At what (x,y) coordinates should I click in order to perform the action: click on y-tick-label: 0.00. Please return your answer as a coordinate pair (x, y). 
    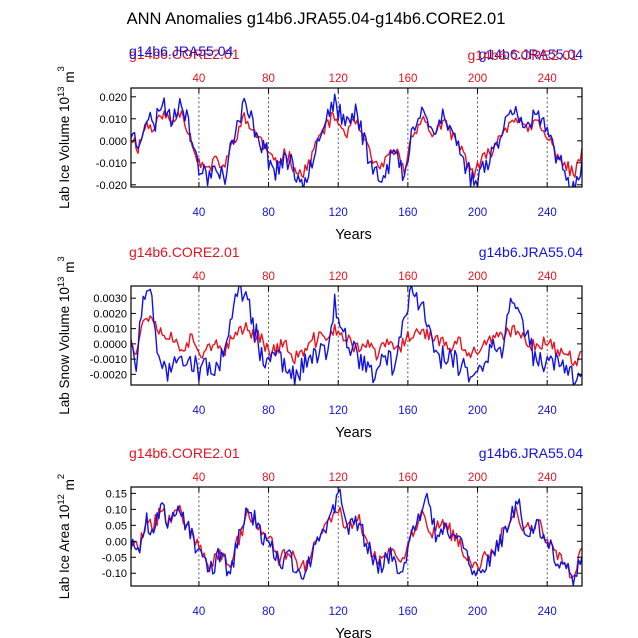
    Looking at the image, I should click on (116, 542).